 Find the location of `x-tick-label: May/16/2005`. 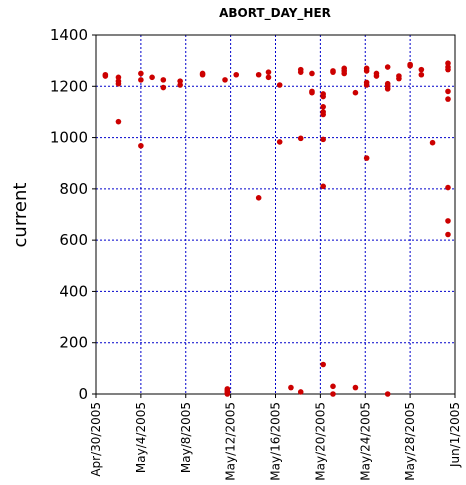

x-tick-label: May/16/2005 is located at coordinates (276, 441).